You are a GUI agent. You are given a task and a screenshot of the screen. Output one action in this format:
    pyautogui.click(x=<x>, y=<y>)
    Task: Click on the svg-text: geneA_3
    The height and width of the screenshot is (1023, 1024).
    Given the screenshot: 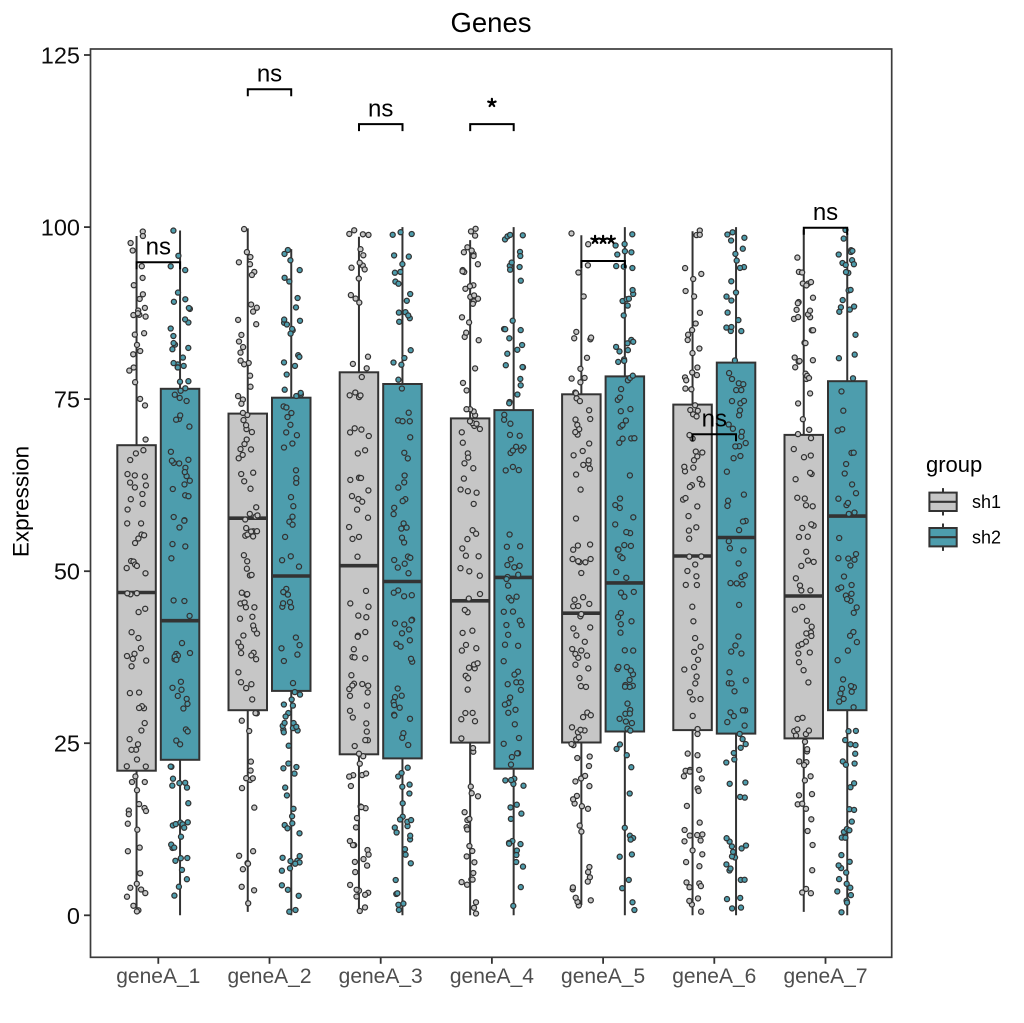 What is the action you would take?
    pyautogui.click(x=381, y=976)
    